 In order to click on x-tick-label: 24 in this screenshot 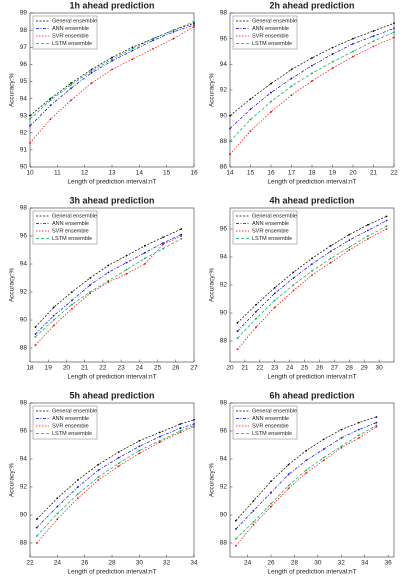, I will do `click(58, 563)`.